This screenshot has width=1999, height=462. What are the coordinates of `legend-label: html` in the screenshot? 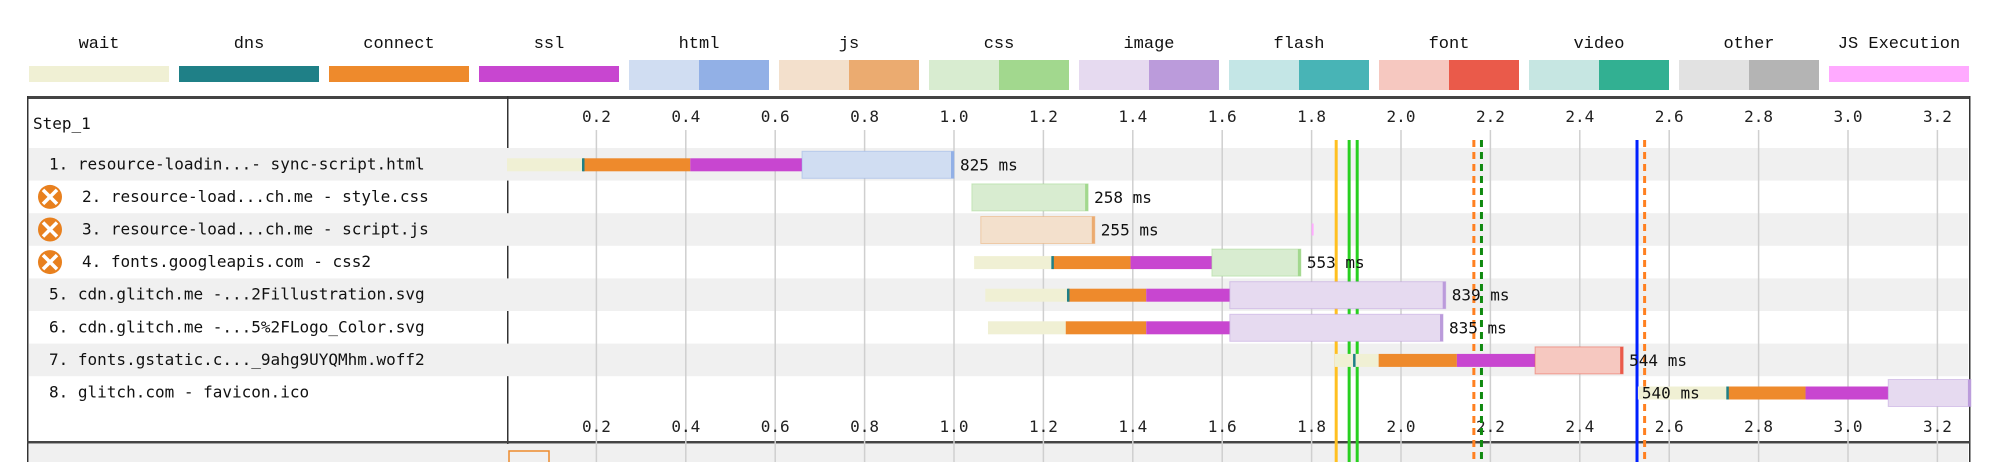 It's located at (699, 44).